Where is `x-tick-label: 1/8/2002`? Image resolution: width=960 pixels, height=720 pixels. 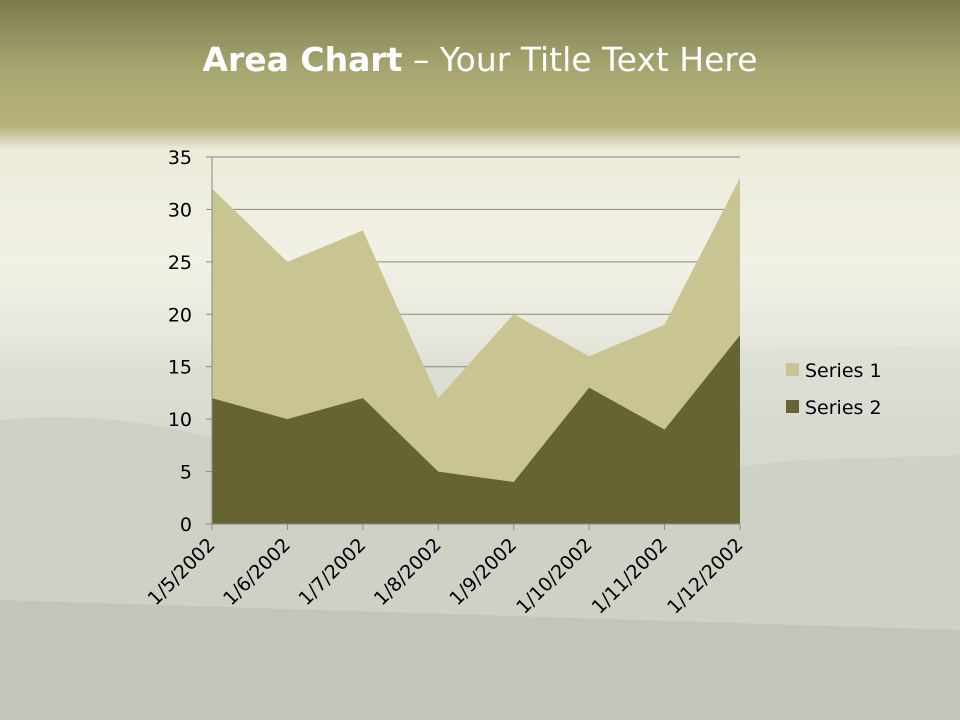 x-tick-label: 1/8/2002 is located at coordinates (408, 572).